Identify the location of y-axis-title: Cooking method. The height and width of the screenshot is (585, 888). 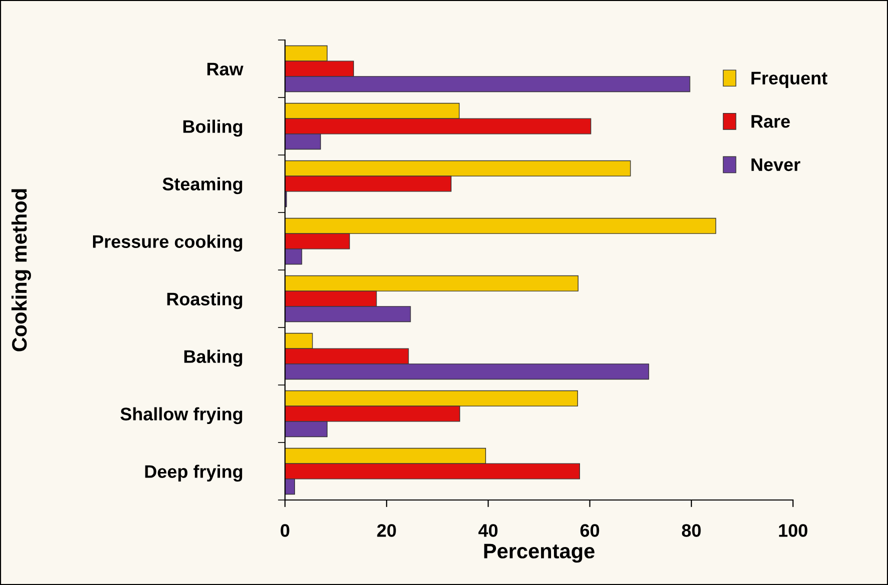
(21, 270).